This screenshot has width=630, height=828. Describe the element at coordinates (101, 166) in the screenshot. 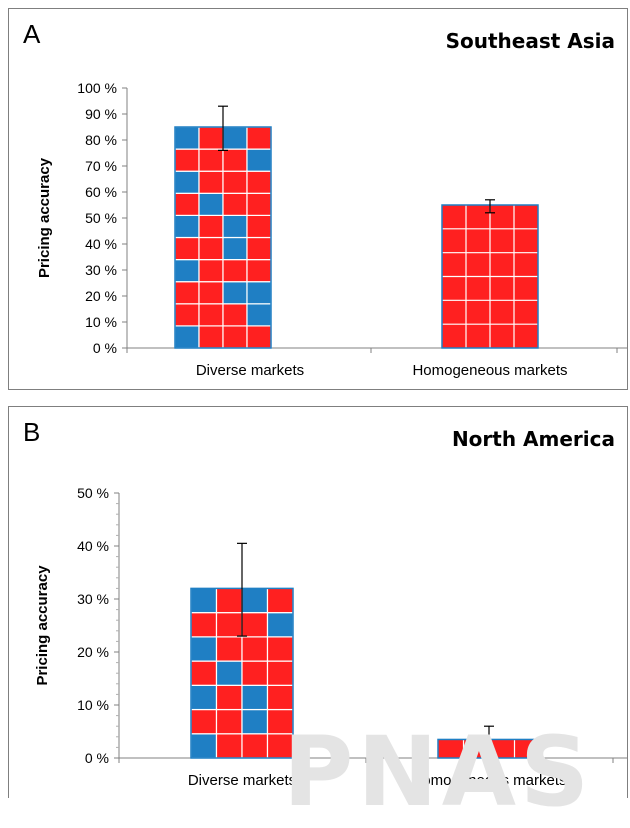

I see `y-tick-label: 70 %` at that location.